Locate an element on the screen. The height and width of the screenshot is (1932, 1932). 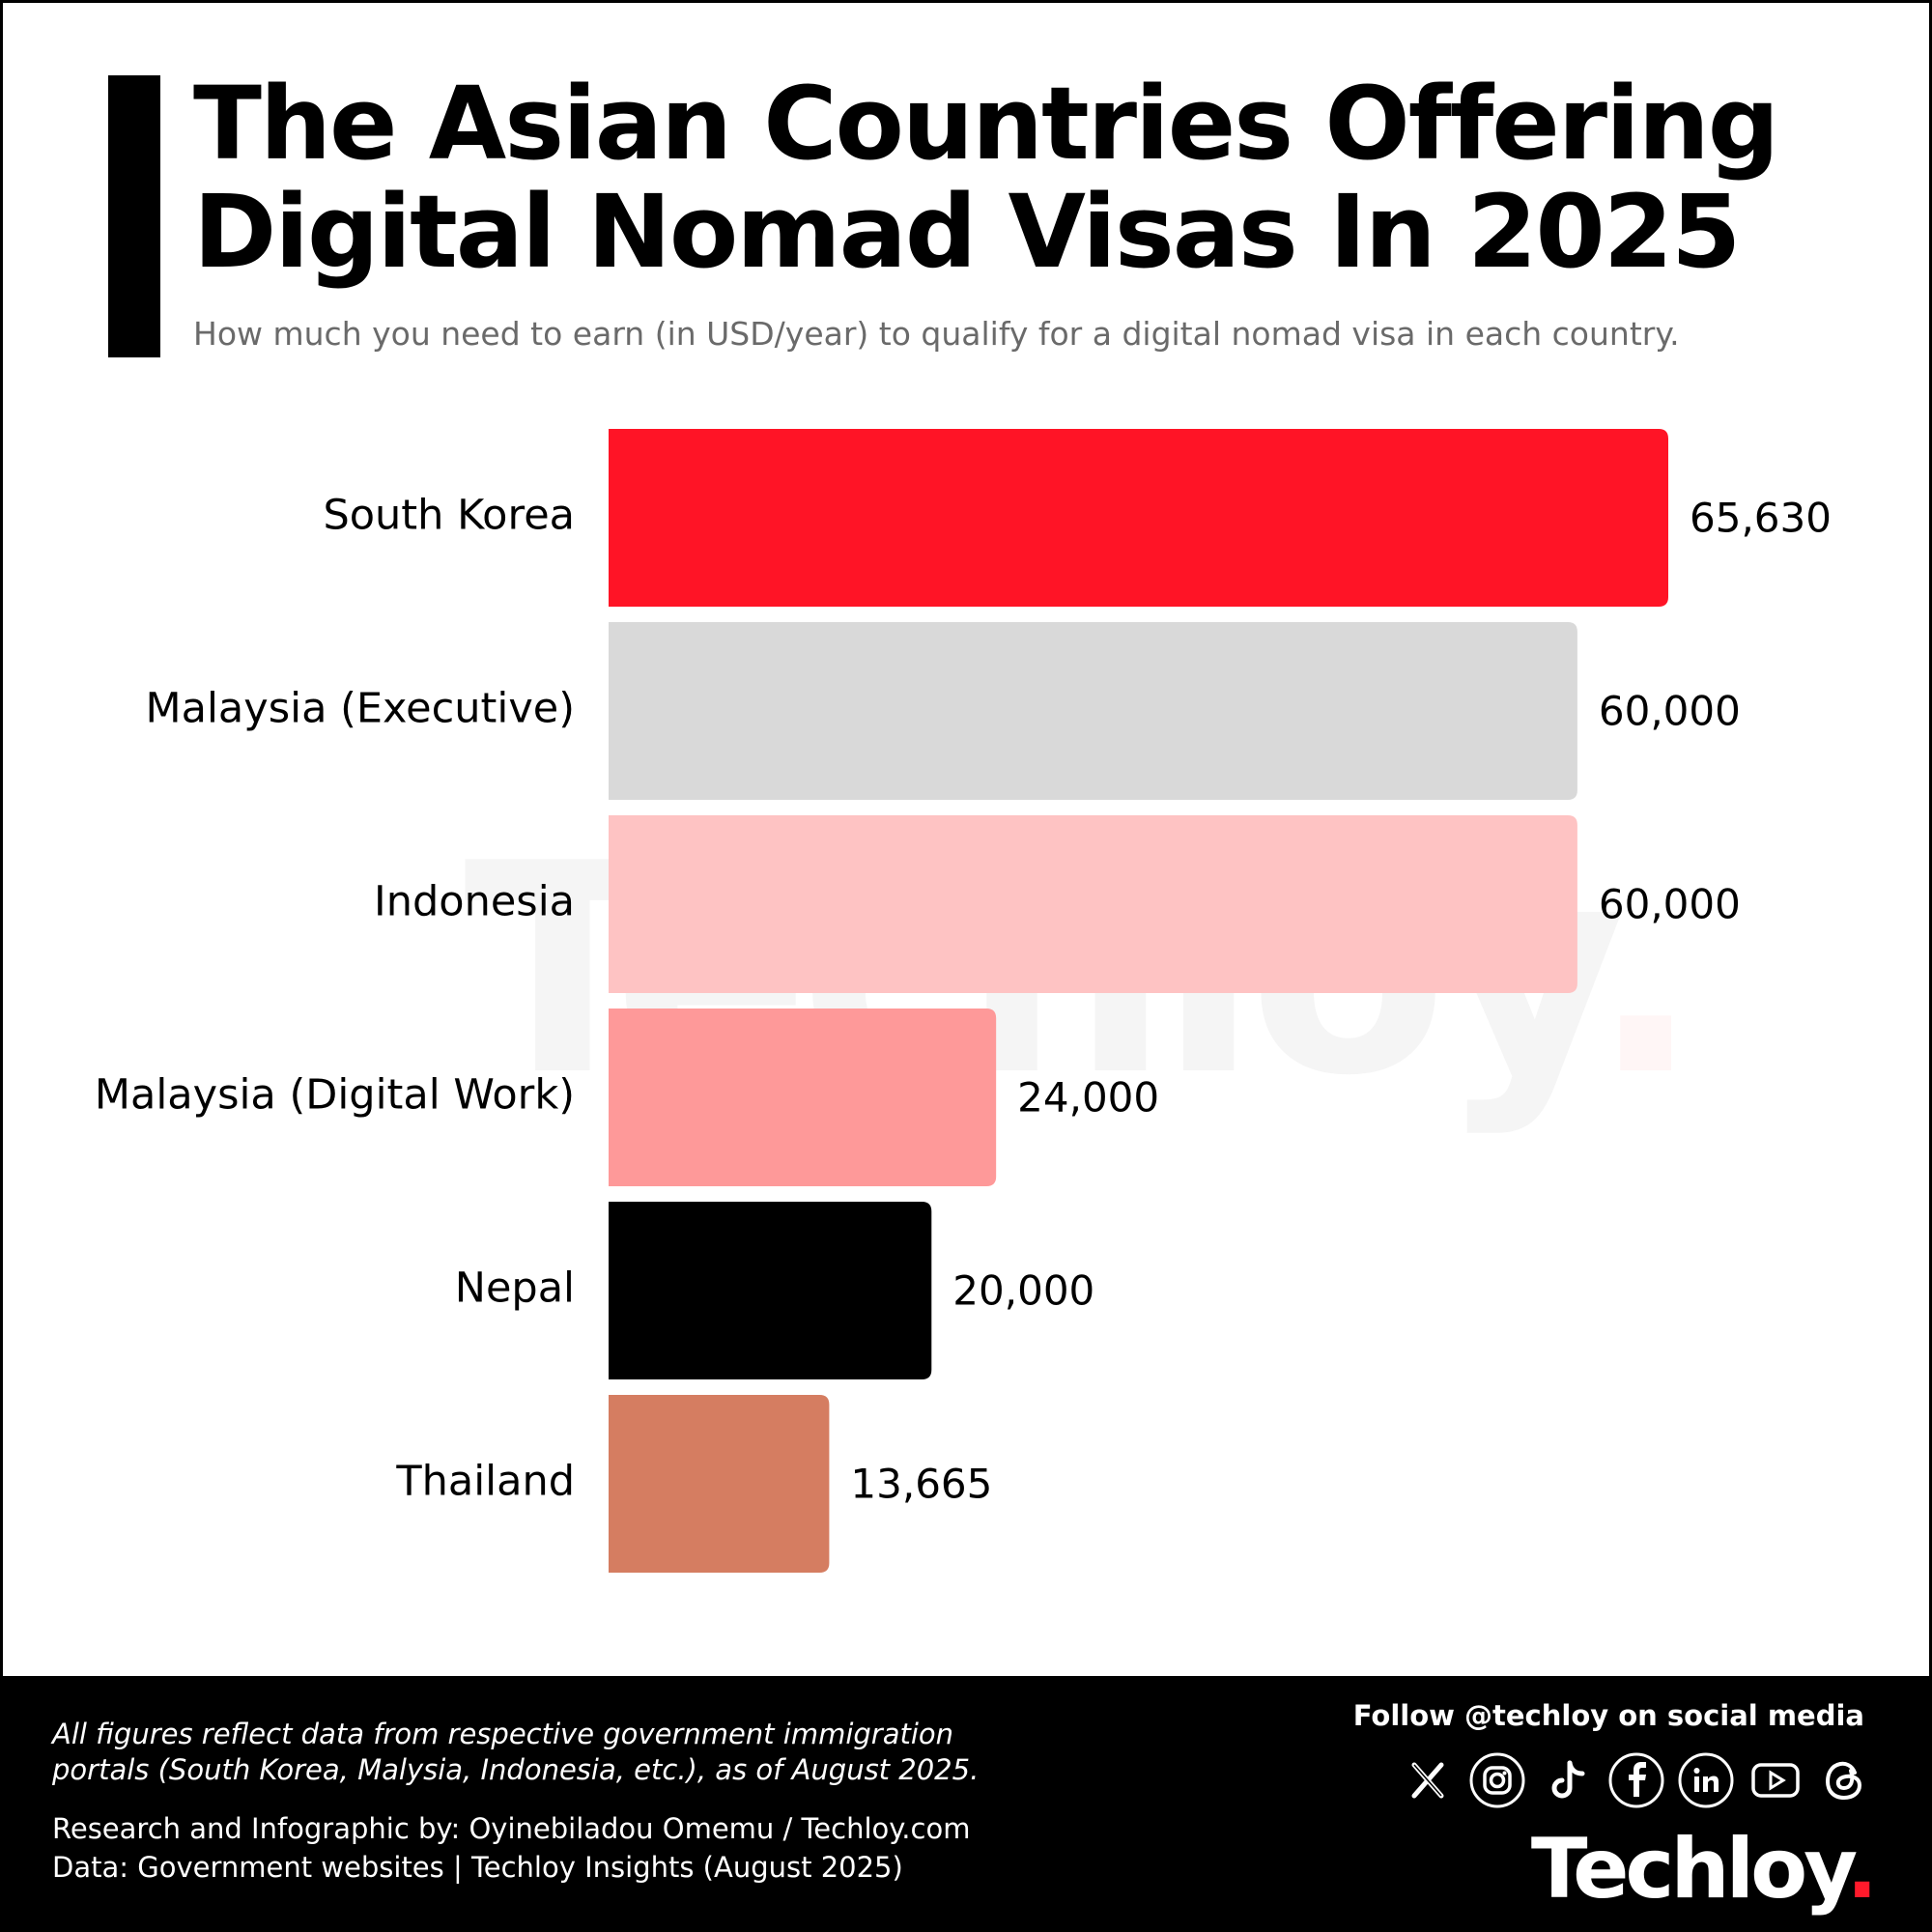
youtube-icon is located at coordinates (1775, 1780).